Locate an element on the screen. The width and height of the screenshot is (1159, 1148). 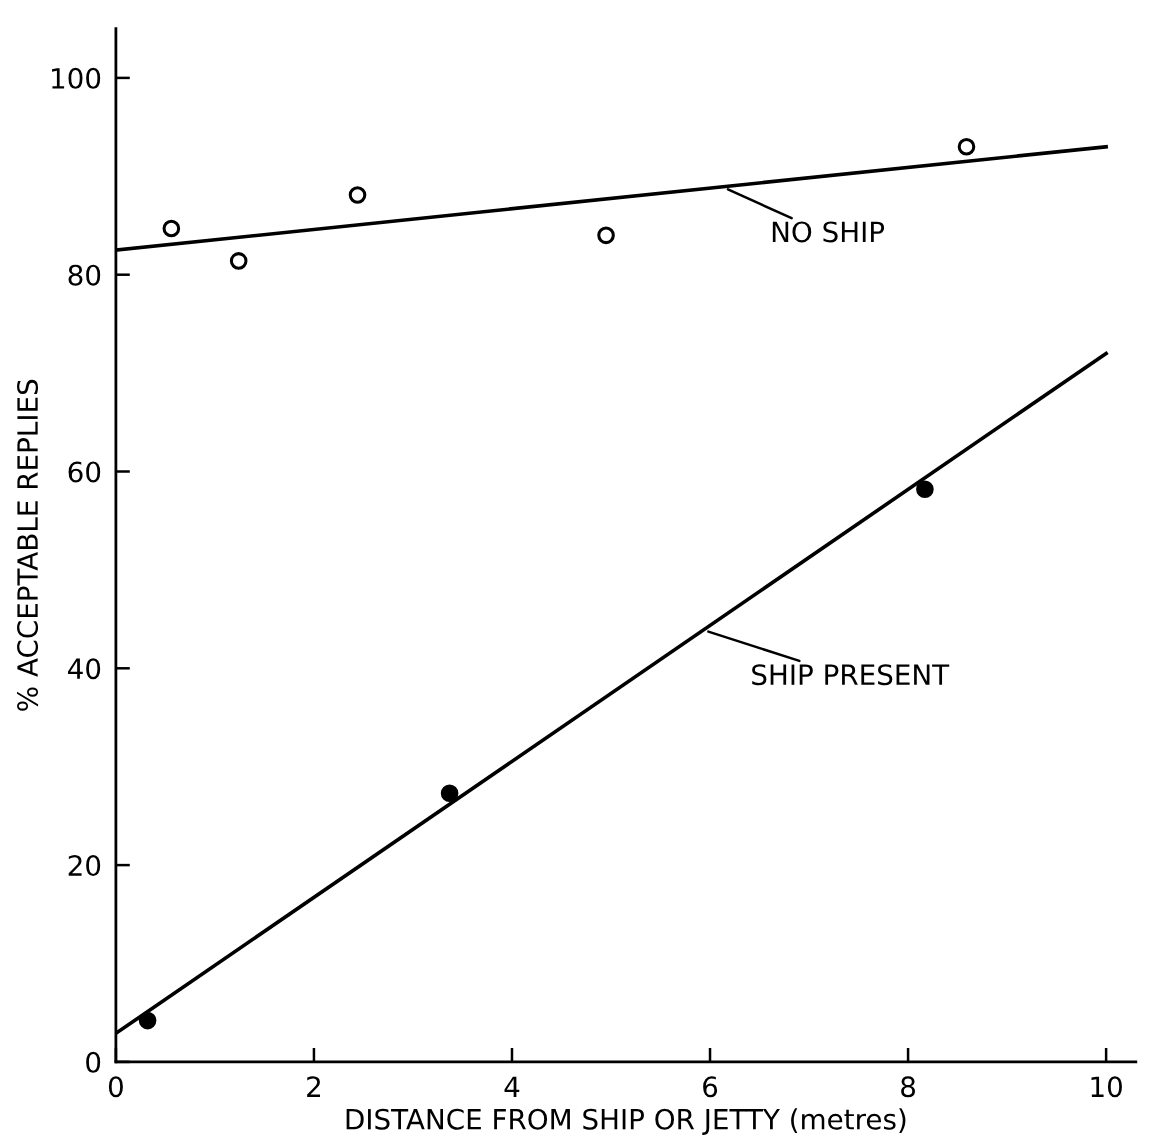
x-tick-label: 2 is located at coordinates (313, 1086).